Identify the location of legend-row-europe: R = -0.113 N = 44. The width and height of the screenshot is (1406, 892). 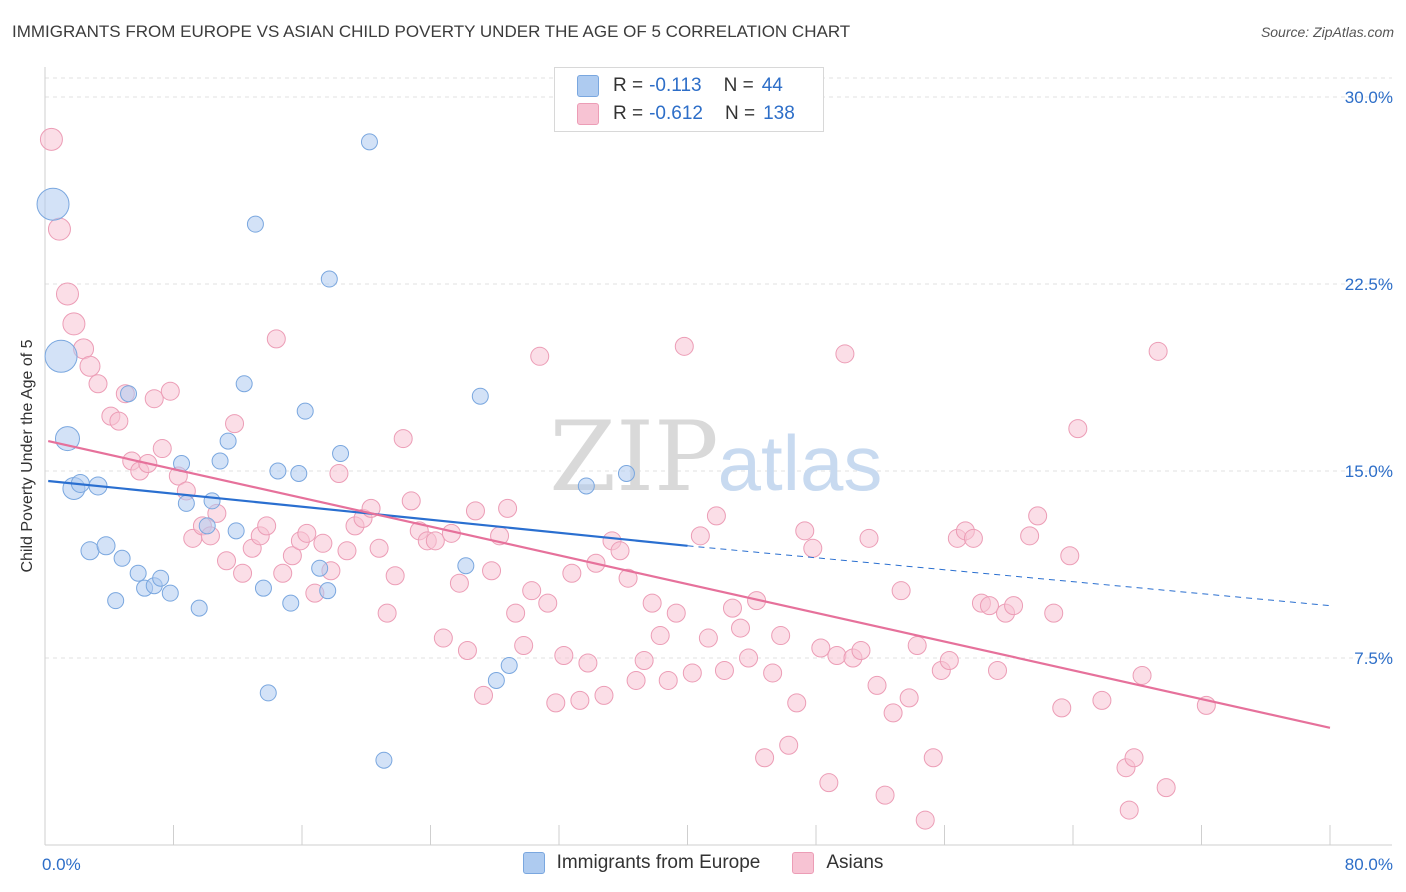
(680, 86).